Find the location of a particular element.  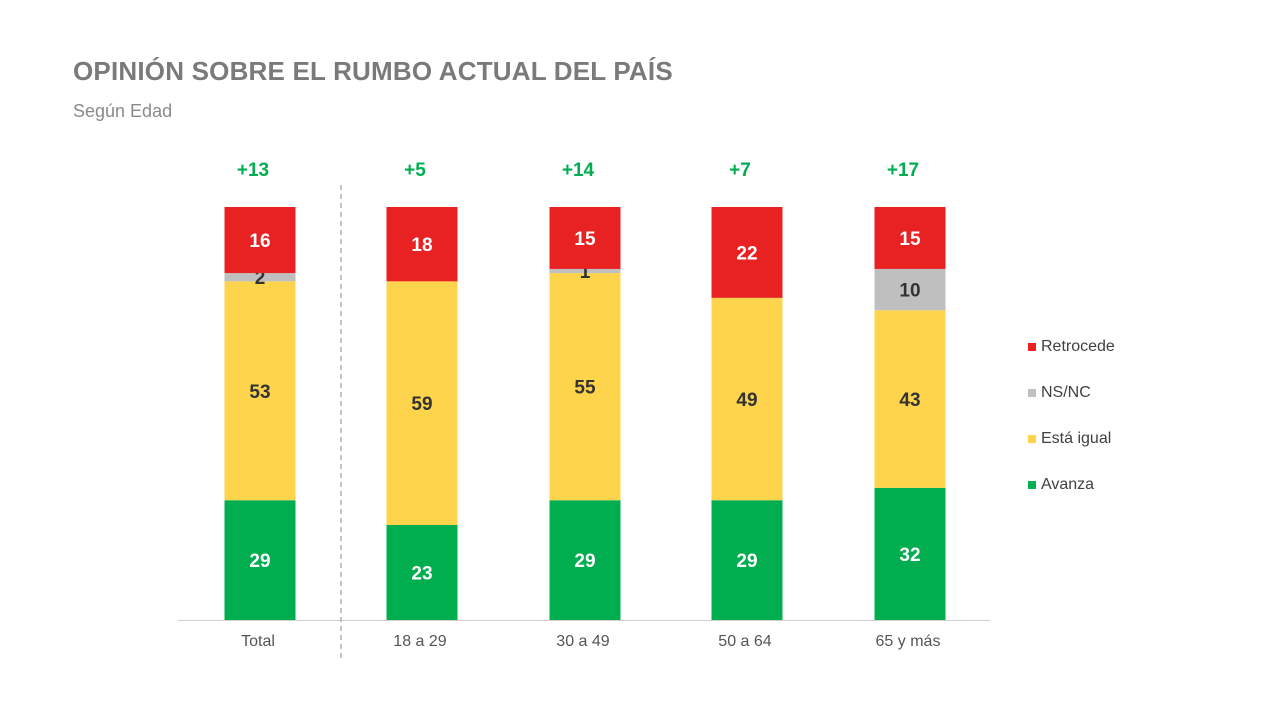

data-label-avanza-3: 29 is located at coordinates (746, 561).